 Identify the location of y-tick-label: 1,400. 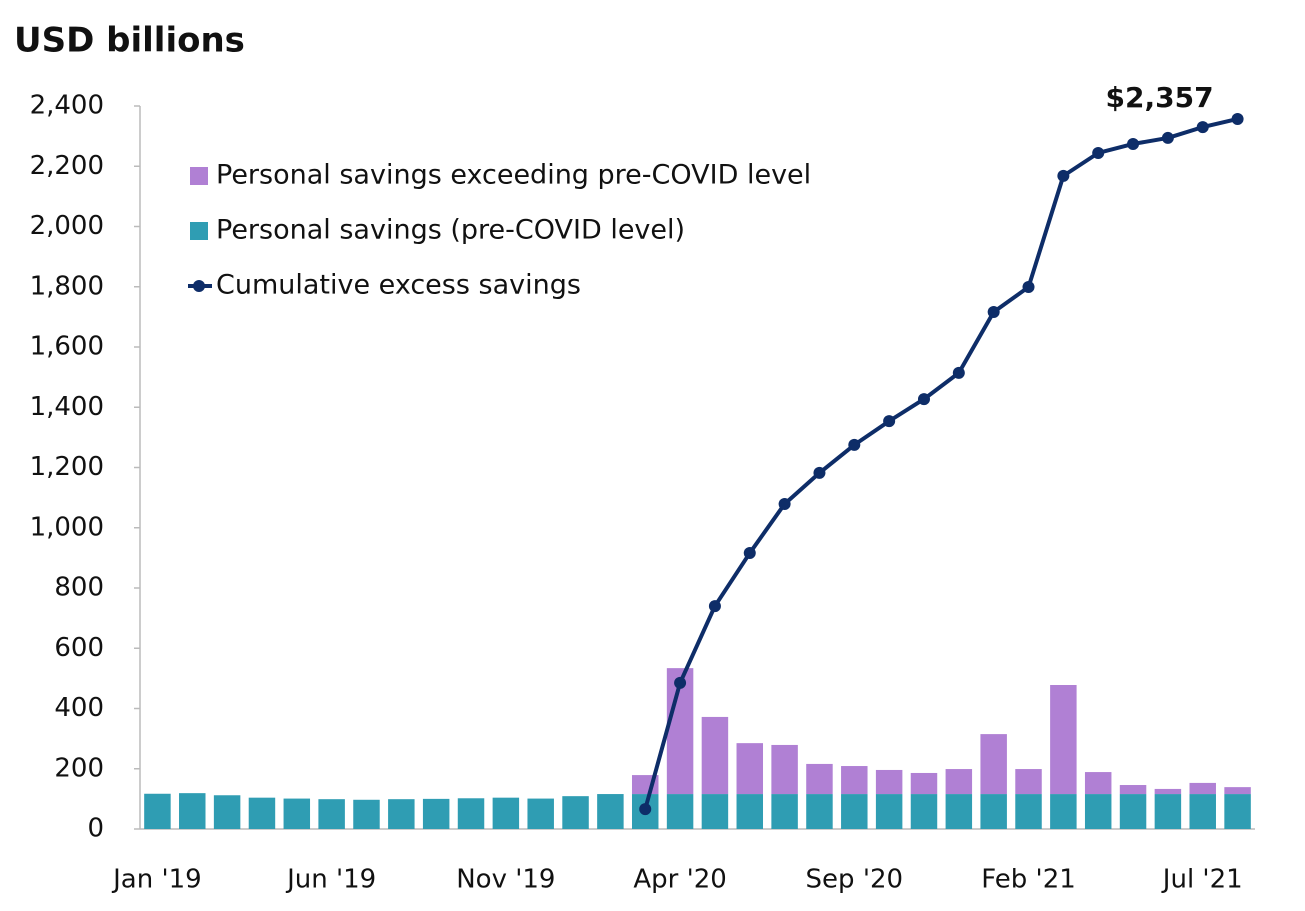
(67, 407).